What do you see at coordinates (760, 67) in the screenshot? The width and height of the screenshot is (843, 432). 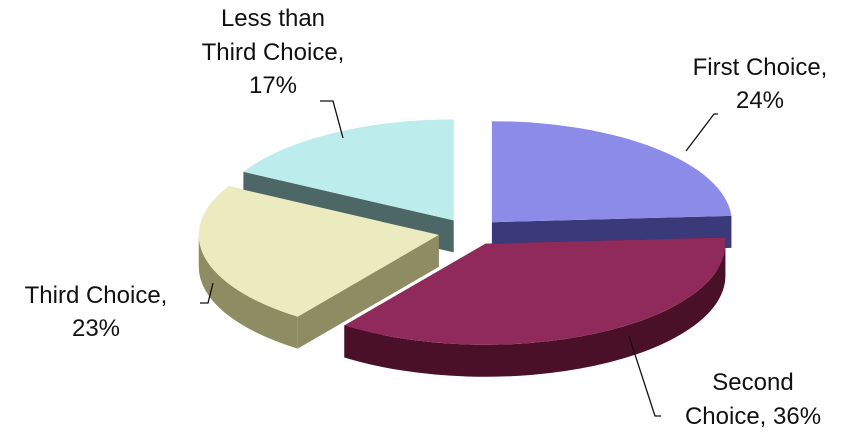 I see `data-label-first-choice: First Choice,` at bounding box center [760, 67].